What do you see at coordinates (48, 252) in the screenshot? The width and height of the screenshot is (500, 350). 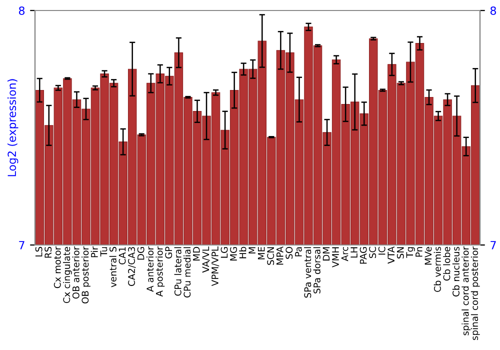 I see `x-tick-label: RS` at bounding box center [48, 252].